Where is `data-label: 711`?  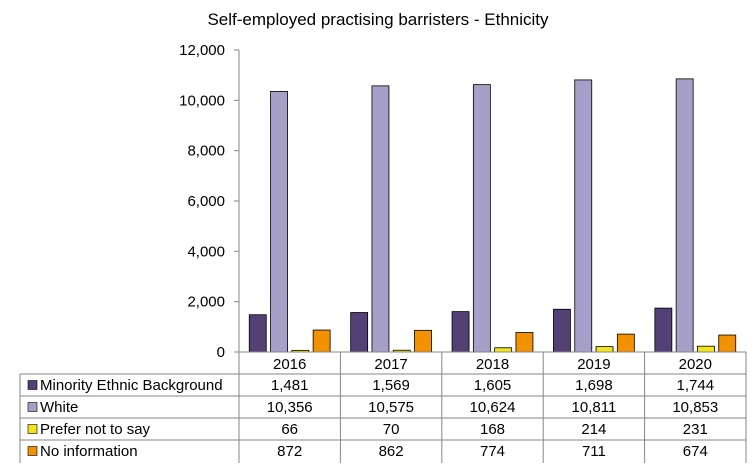 data-label: 711 is located at coordinates (594, 451).